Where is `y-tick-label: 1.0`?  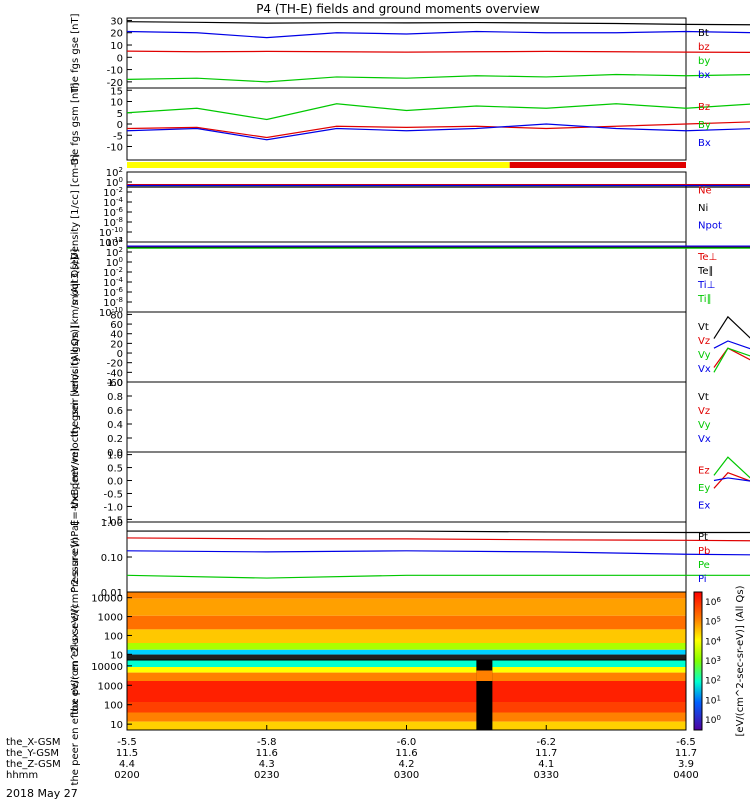 y-tick-label: 1.0 is located at coordinates (115, 383).